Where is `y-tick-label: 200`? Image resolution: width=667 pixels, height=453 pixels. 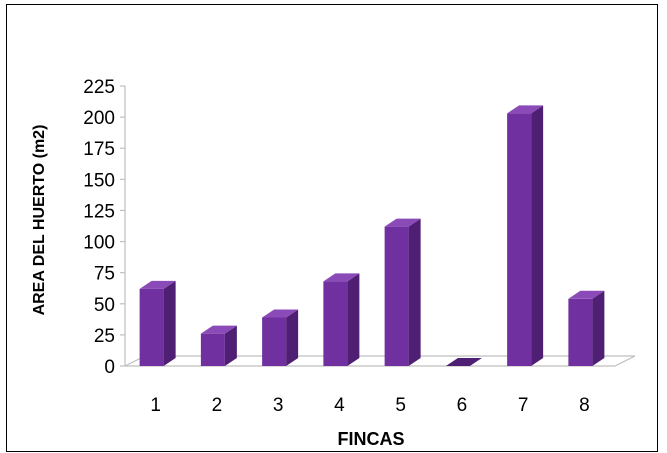
y-tick-label: 200 is located at coordinates (99, 118).